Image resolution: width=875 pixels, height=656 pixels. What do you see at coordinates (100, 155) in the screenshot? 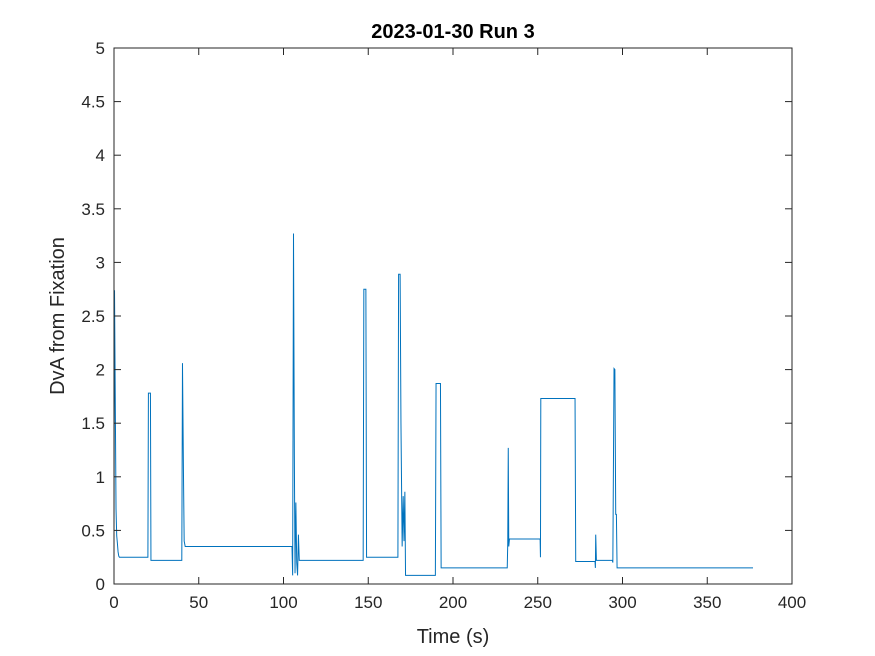
I see `y-tick-label: 4` at bounding box center [100, 155].